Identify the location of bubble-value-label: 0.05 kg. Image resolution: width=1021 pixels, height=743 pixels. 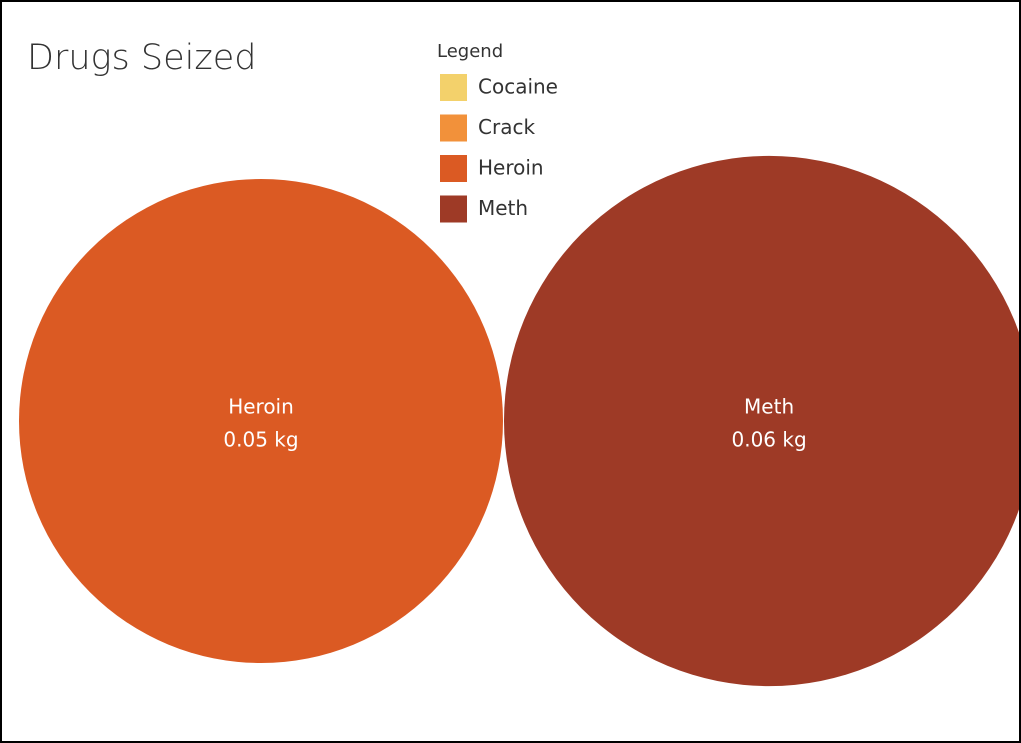
(260, 440).